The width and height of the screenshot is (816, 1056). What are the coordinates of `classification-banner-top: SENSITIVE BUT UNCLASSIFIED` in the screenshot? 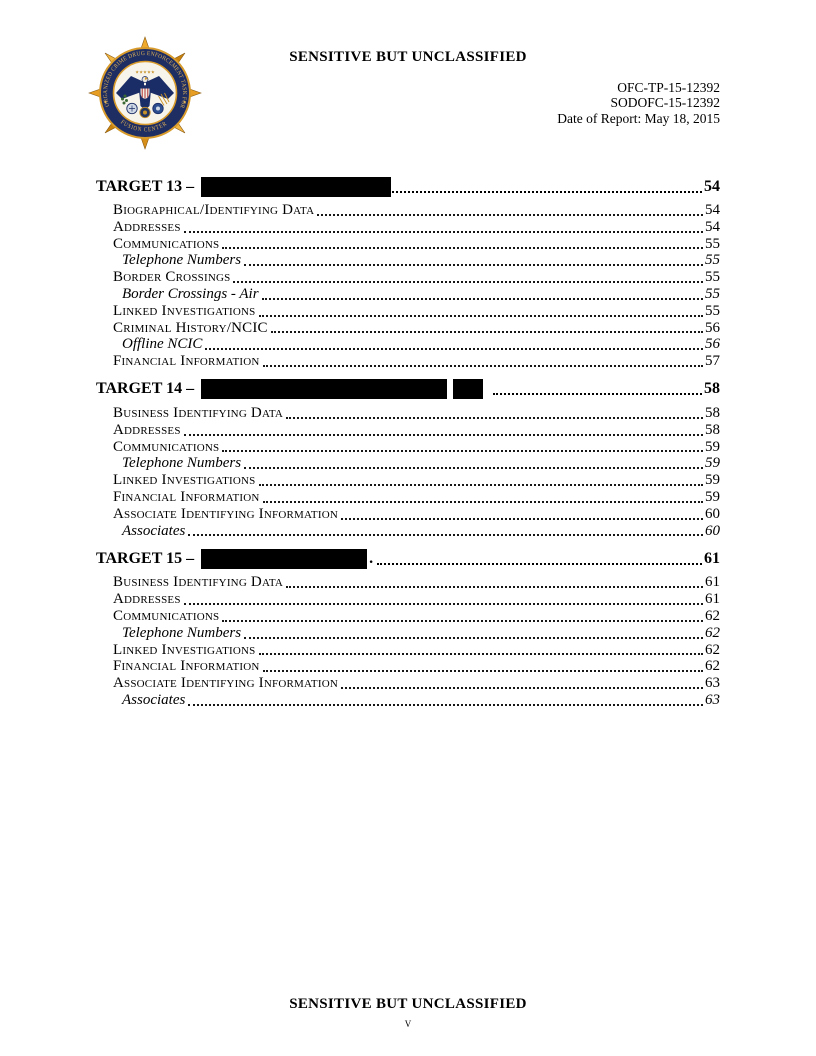 It's located at (408, 57).